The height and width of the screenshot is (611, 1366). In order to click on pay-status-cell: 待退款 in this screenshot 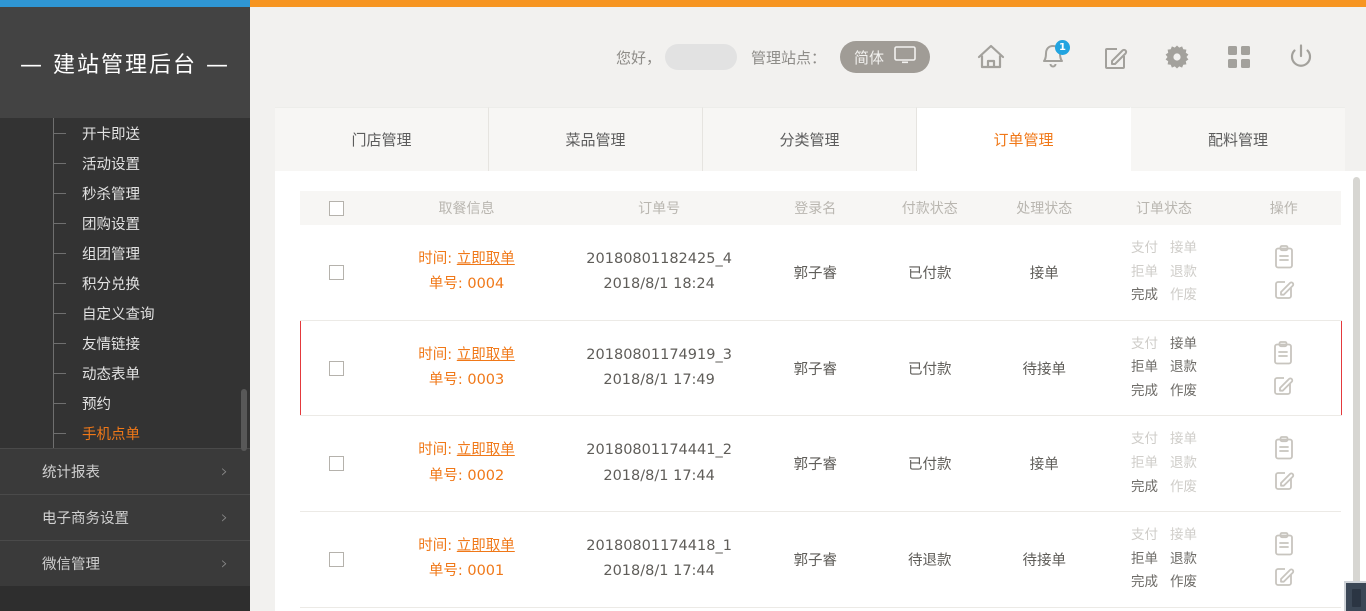, I will do `click(930, 559)`.